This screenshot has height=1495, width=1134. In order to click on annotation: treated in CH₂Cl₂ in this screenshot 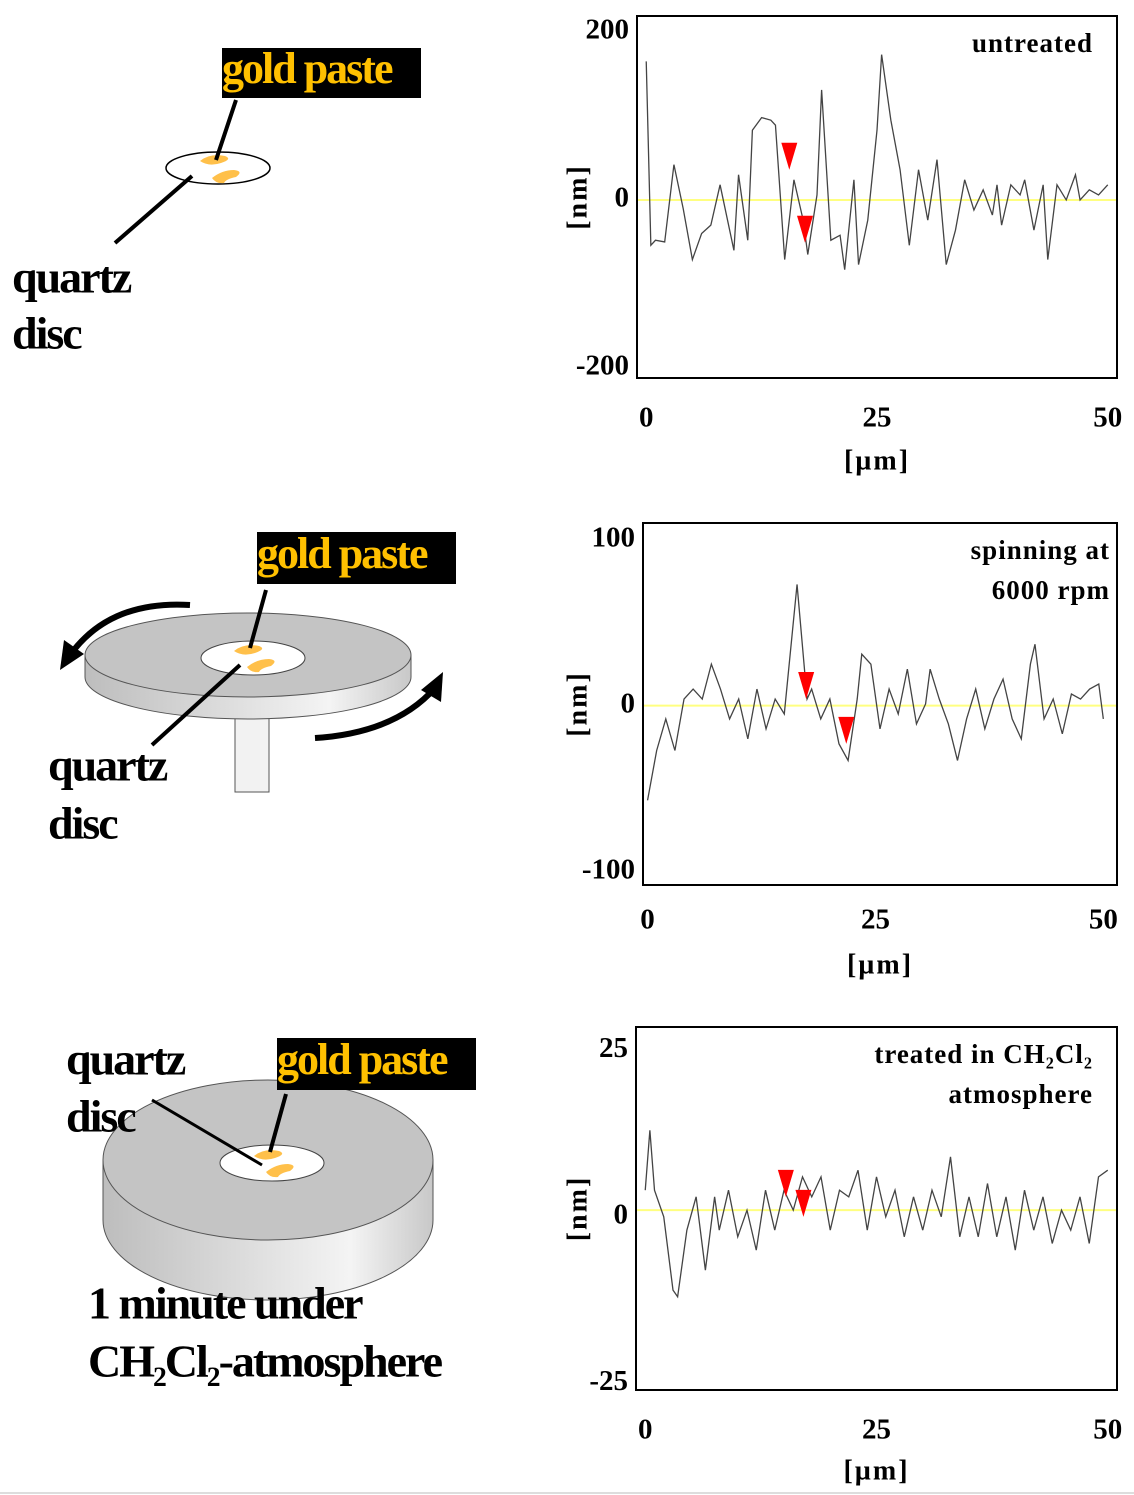, I will do `click(983, 1054)`.